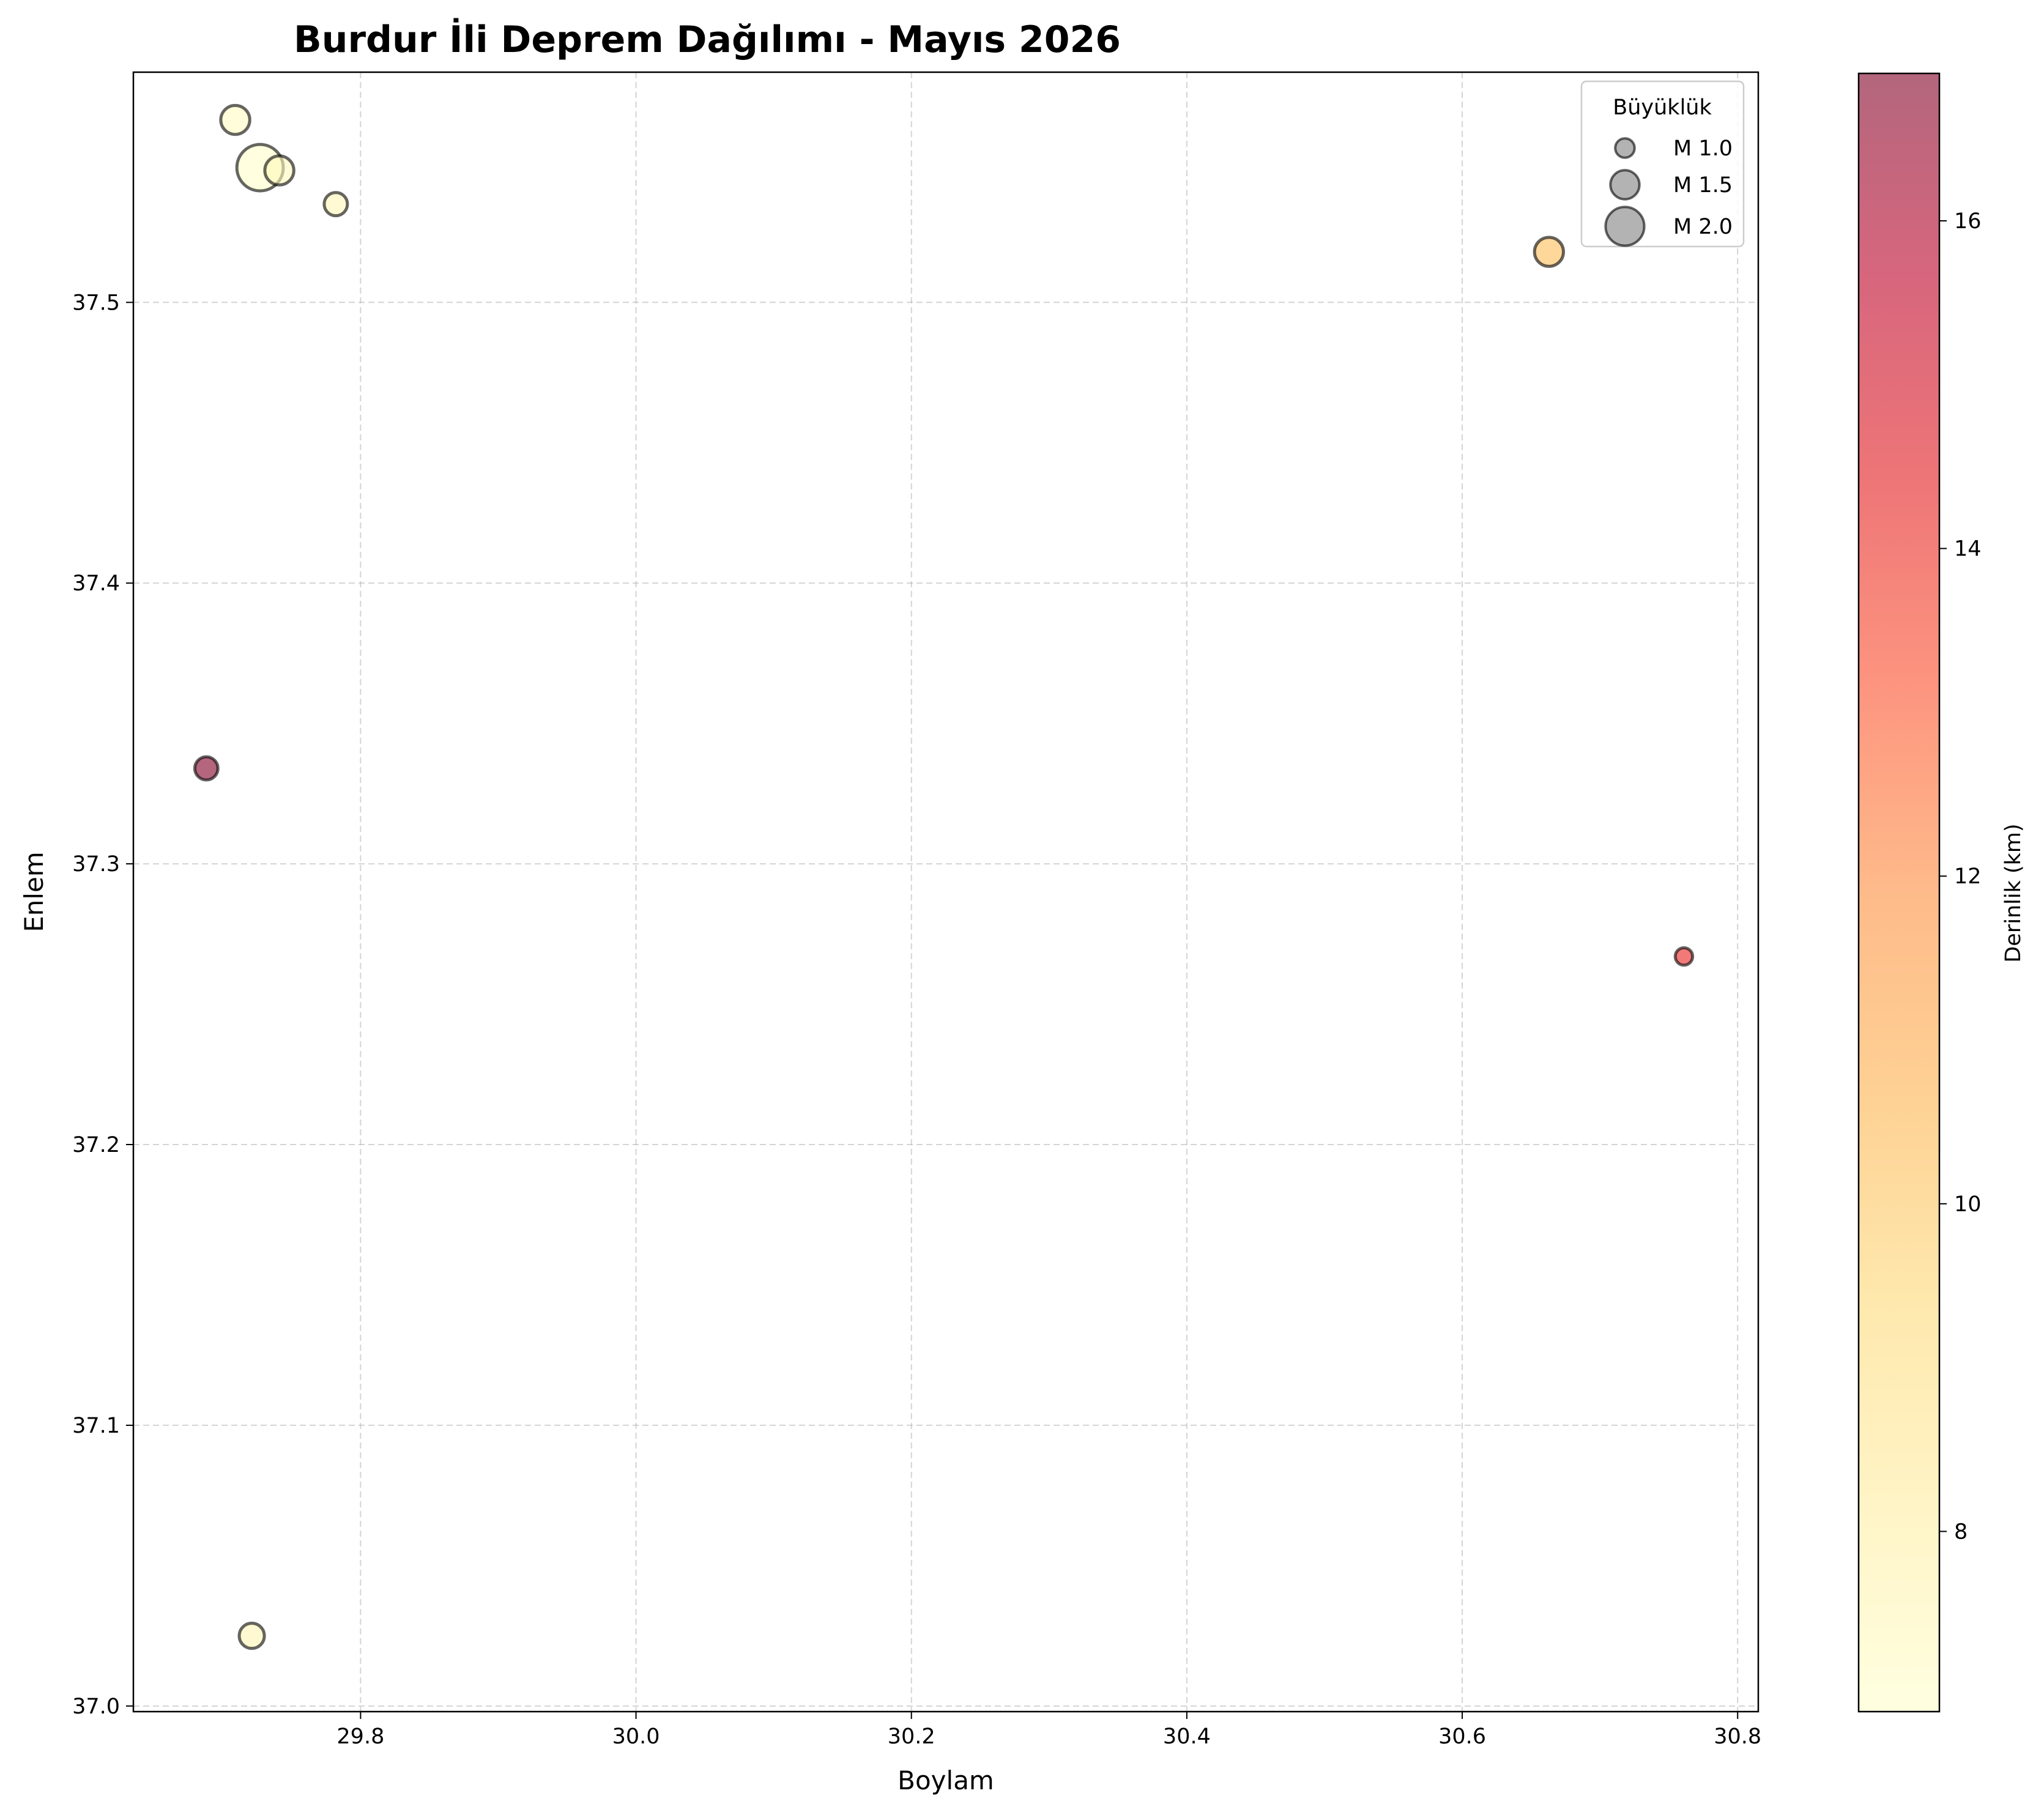 The width and height of the screenshot is (2044, 1815). I want to click on legend-box, so click(1662, 164).